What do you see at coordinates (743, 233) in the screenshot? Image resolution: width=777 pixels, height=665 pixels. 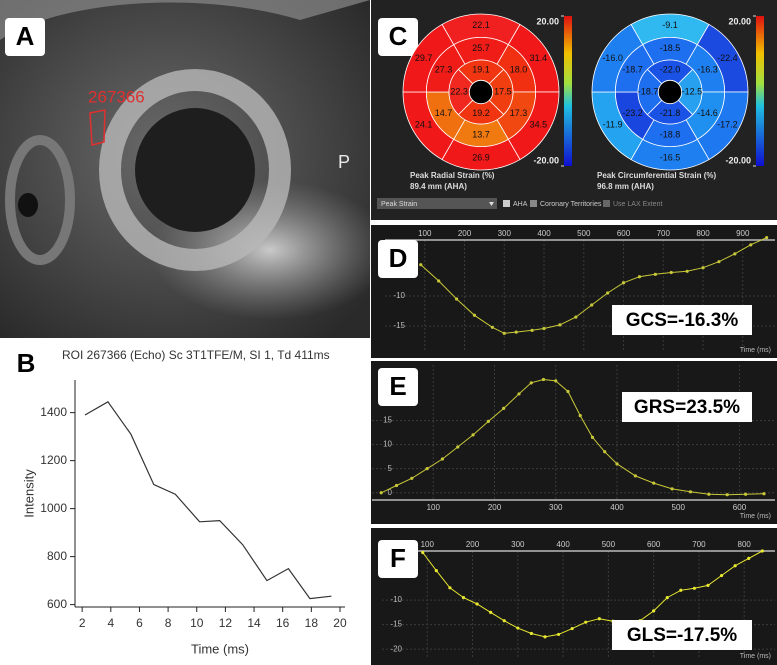 I see `x-tick-label: 900` at bounding box center [743, 233].